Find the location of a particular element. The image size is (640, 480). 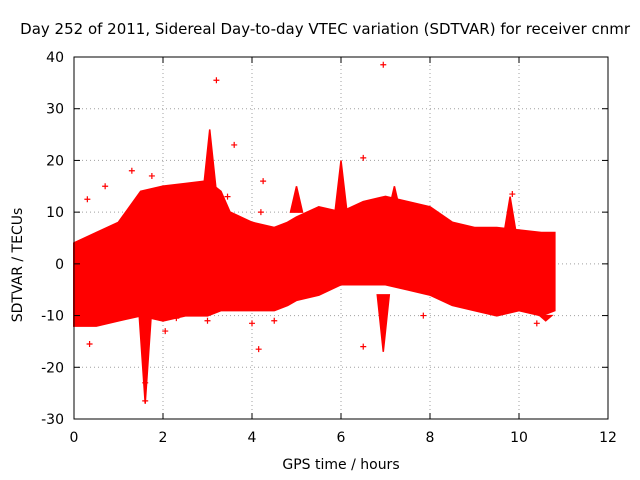

x-tick-label: 0 is located at coordinates (74, 438).